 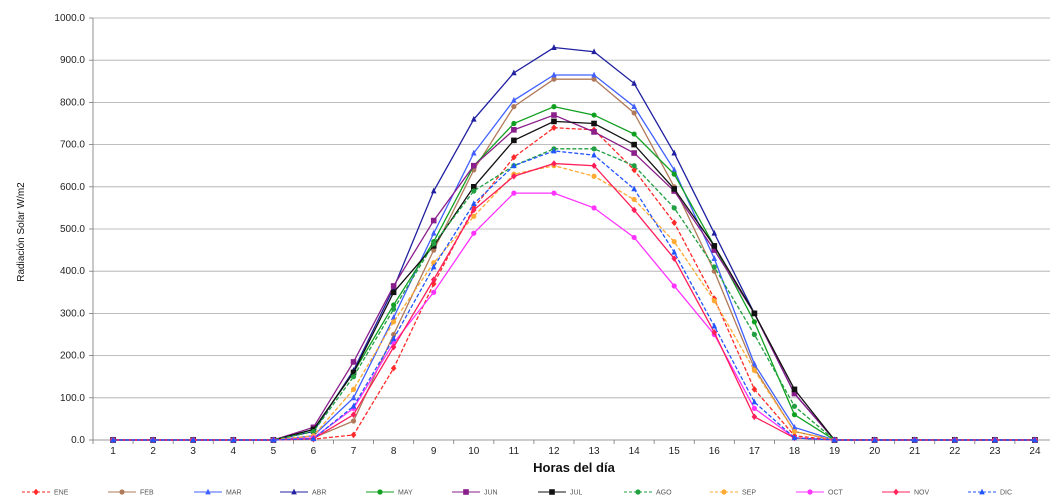 I want to click on x-tick-label: 14, so click(x=635, y=451).